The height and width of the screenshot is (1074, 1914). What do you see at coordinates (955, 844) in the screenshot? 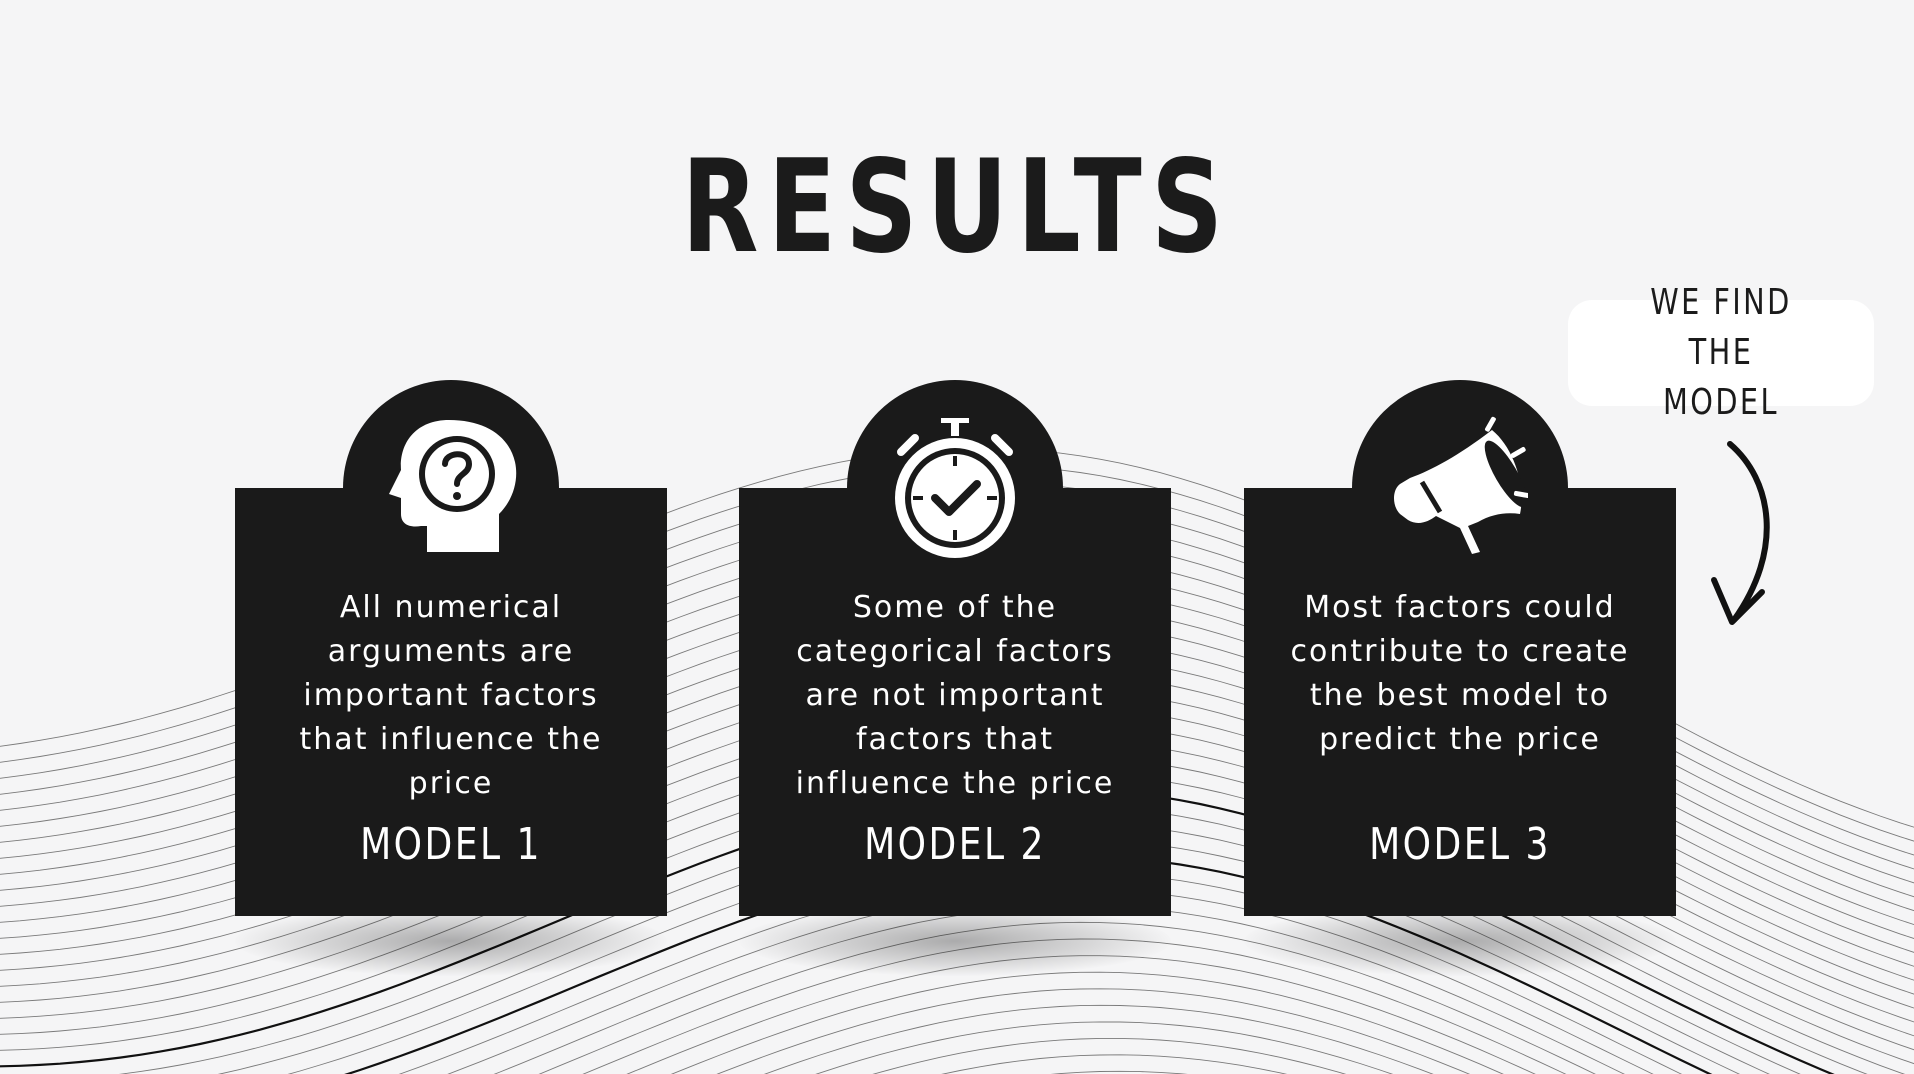
I see `card-model-label: MODEL 2` at bounding box center [955, 844].